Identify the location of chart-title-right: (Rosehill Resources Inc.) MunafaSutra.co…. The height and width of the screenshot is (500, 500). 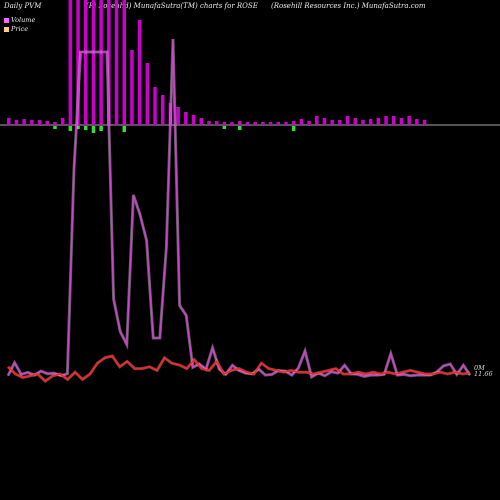
(348, 6).